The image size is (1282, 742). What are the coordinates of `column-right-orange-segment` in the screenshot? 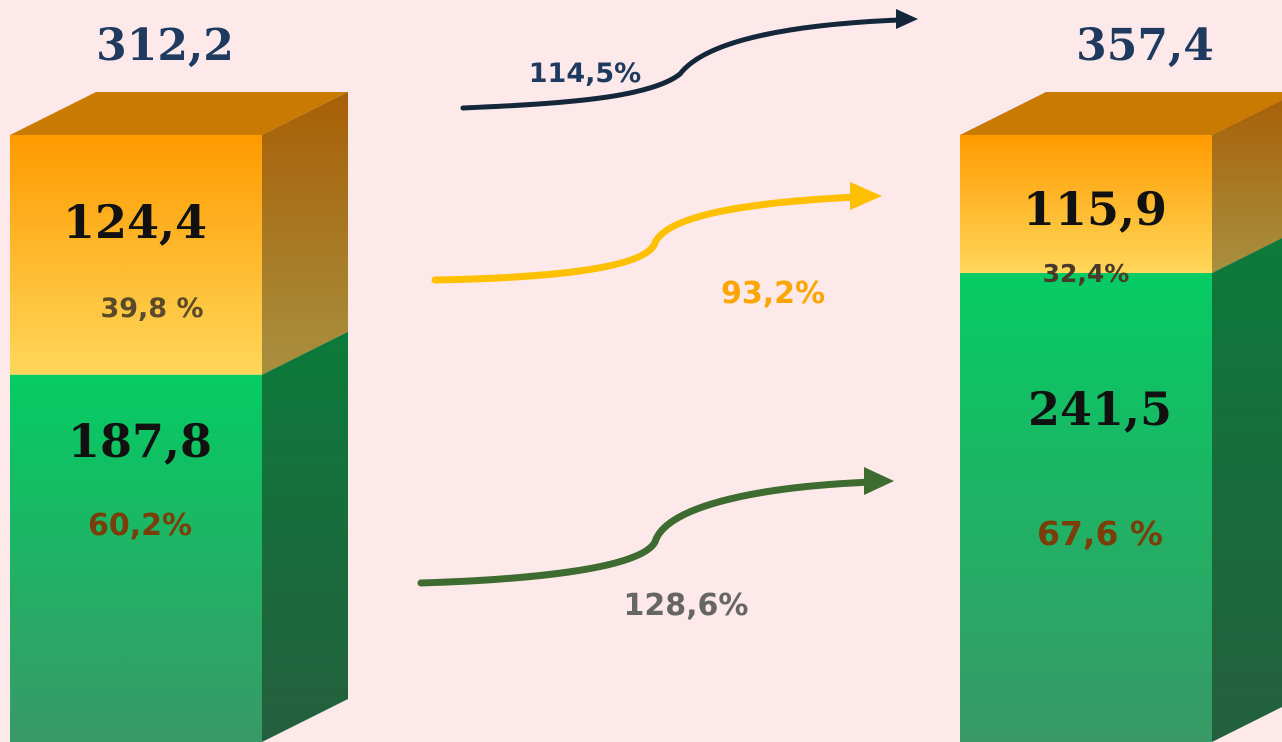 It's located at (1086, 204).